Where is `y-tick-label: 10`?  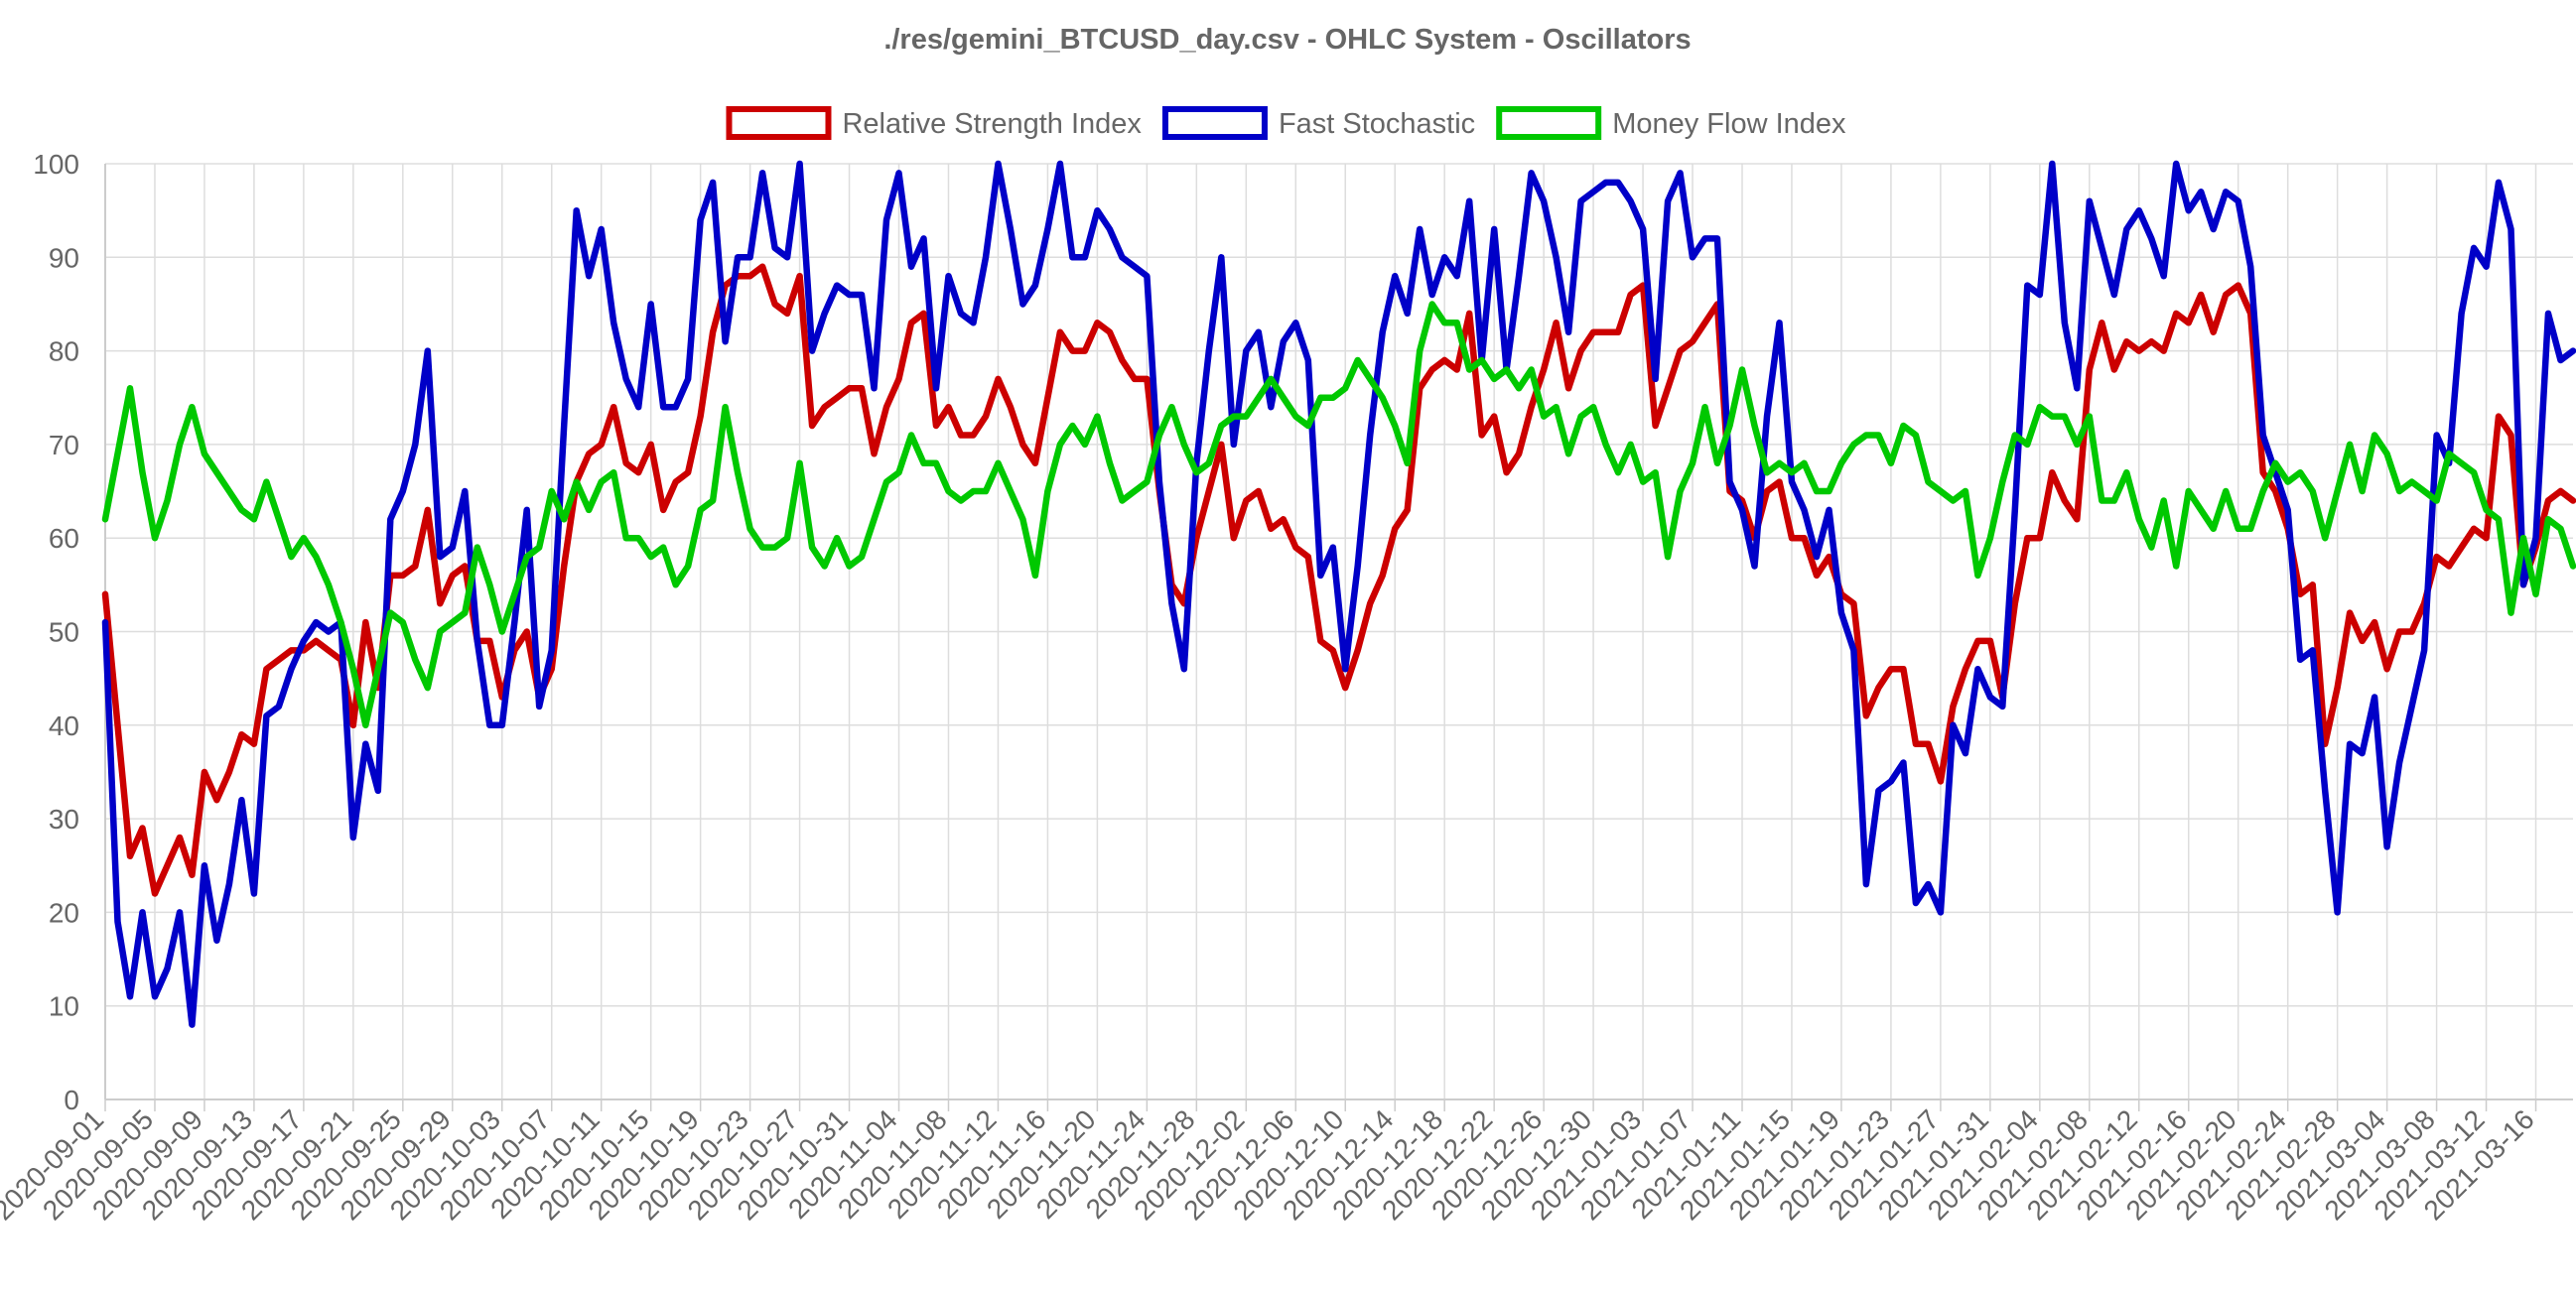 y-tick-label: 10 is located at coordinates (64, 1006).